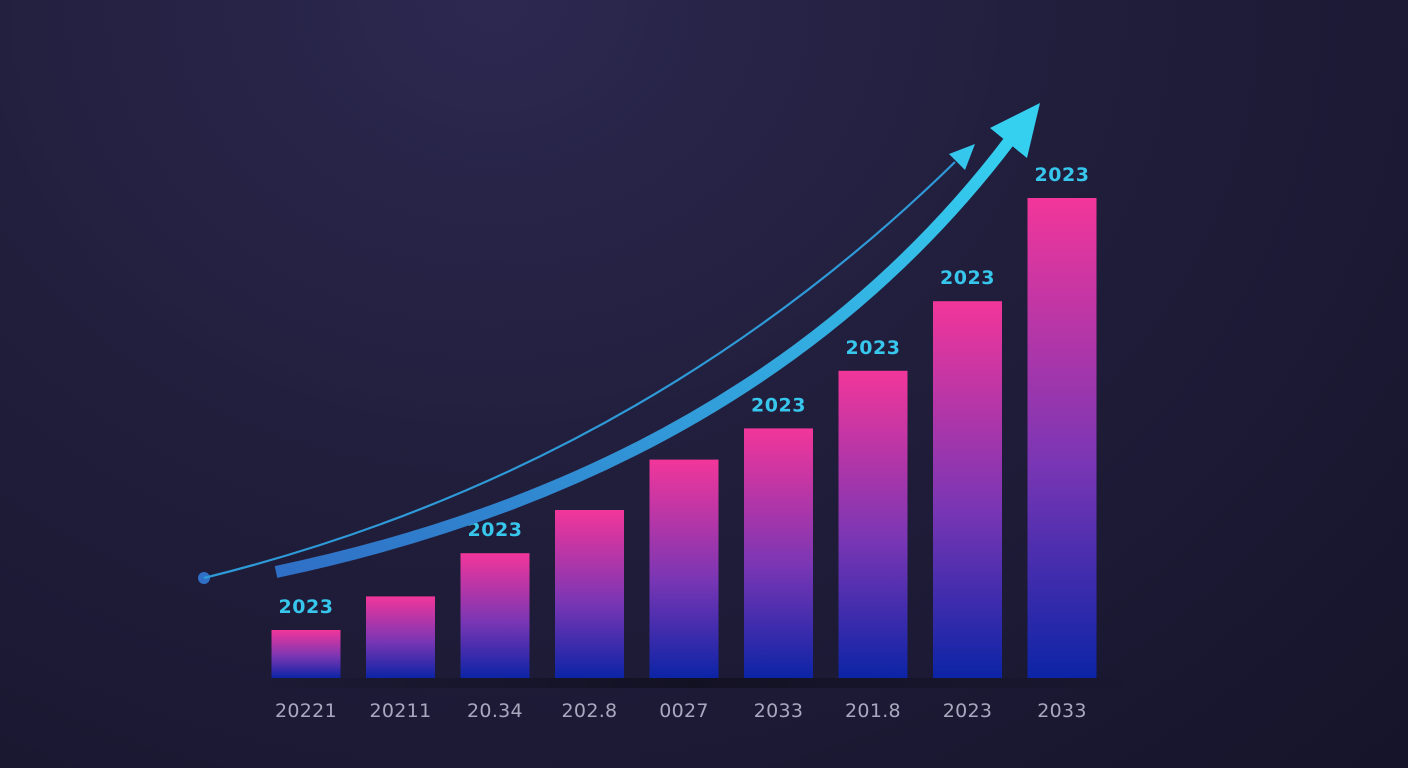  What do you see at coordinates (968, 711) in the screenshot?
I see `x-tick-label: 2023` at bounding box center [968, 711].